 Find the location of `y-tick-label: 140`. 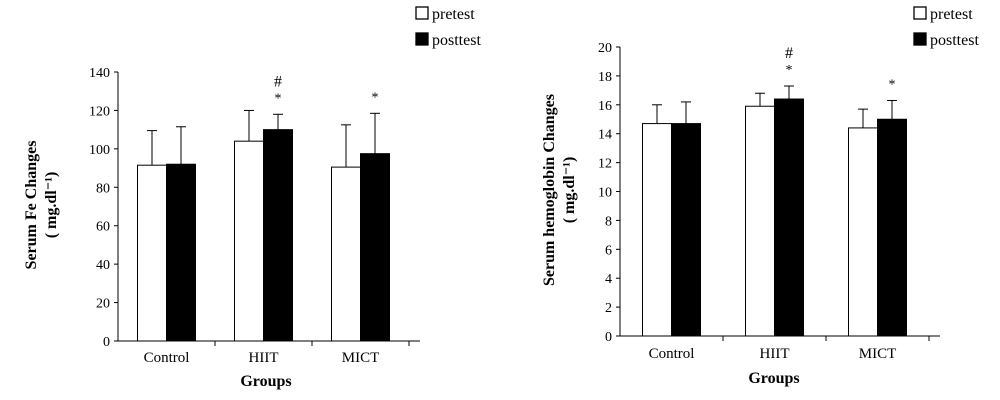

y-tick-label: 140 is located at coordinates (99, 73).